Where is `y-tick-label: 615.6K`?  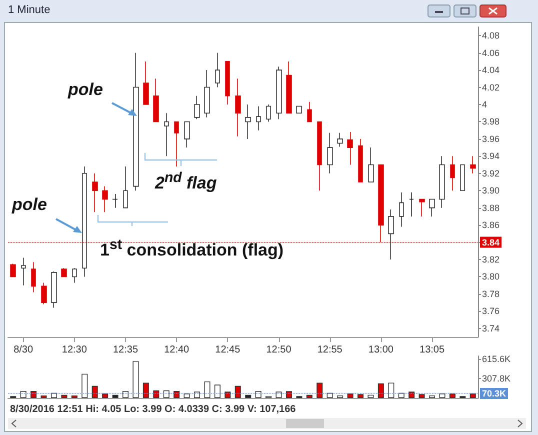
y-tick-label: 615.6K is located at coordinates (496, 359).